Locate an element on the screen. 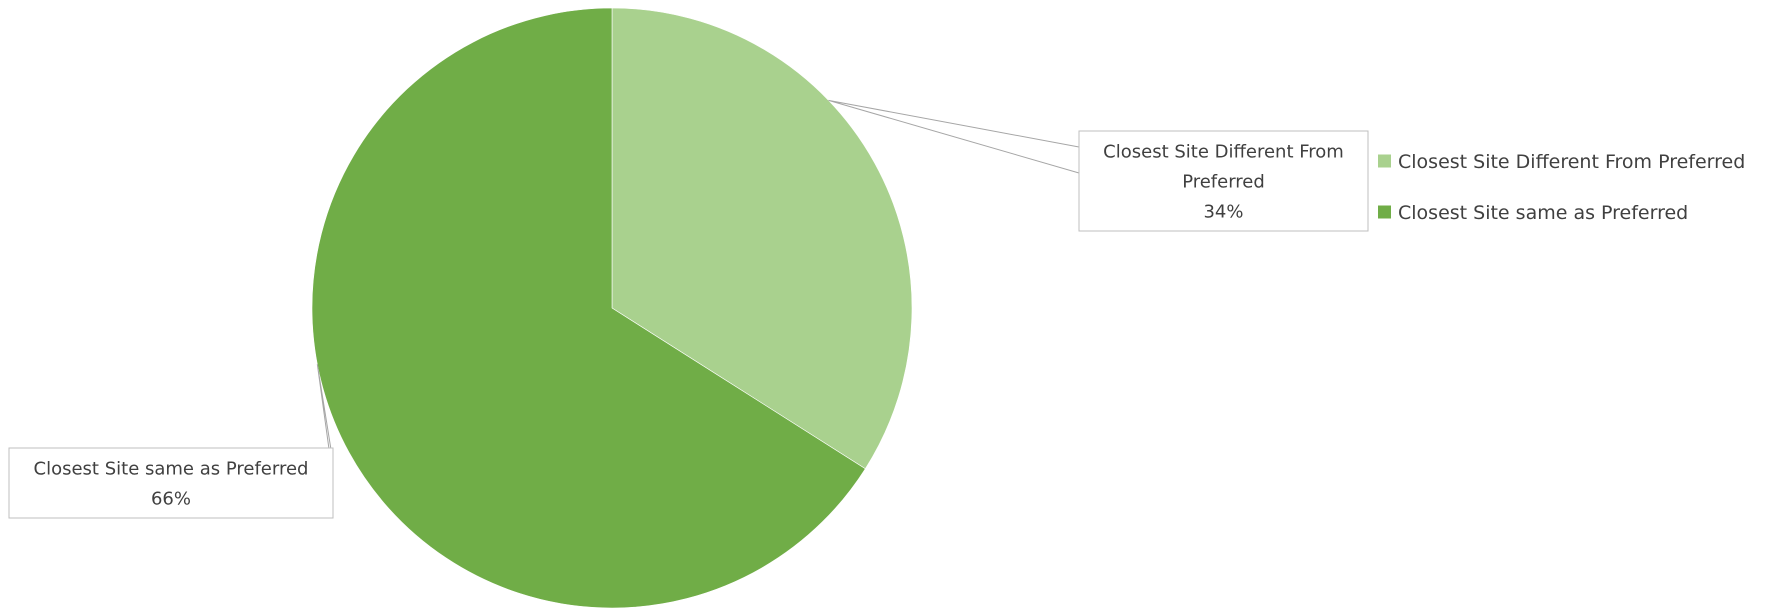 The width and height of the screenshot is (1775, 610). data-label-category: Preferred is located at coordinates (1223, 182).